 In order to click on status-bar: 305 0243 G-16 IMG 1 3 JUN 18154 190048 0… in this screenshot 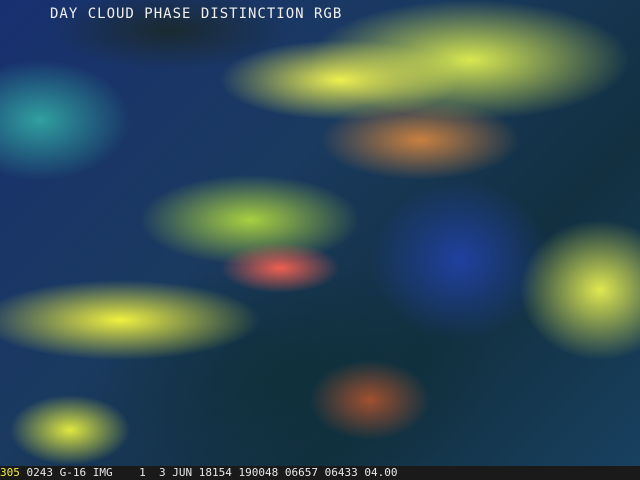, I will do `click(320, 473)`.